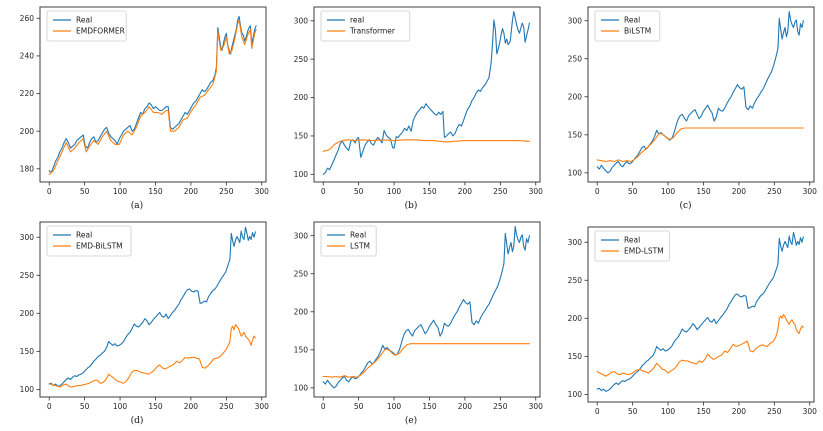 The height and width of the screenshot is (431, 823). Describe the element at coordinates (700, 145) in the screenshot. I see `series-line-BiLSTM` at that location.